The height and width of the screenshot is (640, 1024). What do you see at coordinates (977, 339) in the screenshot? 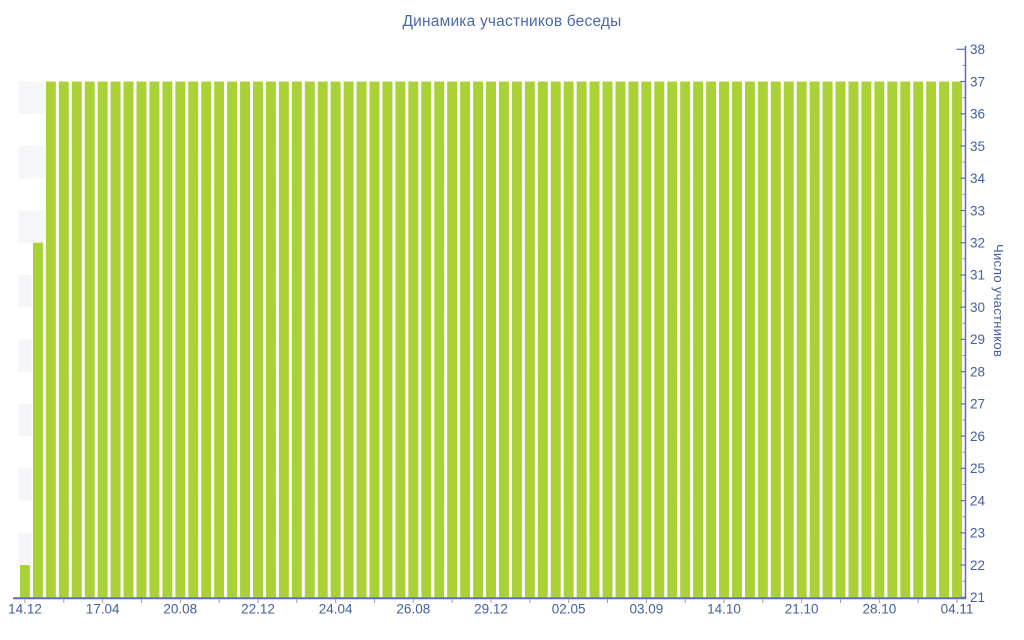
I see `y-tick-label: 29` at bounding box center [977, 339].